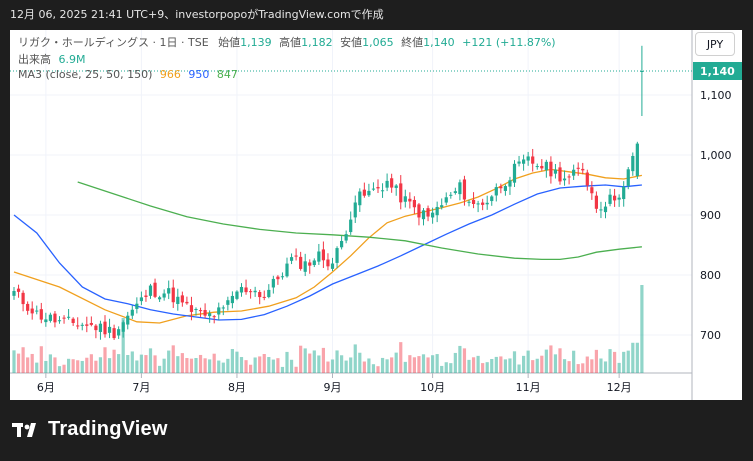 This screenshot has height=461, width=753. Describe the element at coordinates (113, 42) in the screenshot. I see `symbol-line: リガク・ホールディングス · 1日 · TSE` at that location.